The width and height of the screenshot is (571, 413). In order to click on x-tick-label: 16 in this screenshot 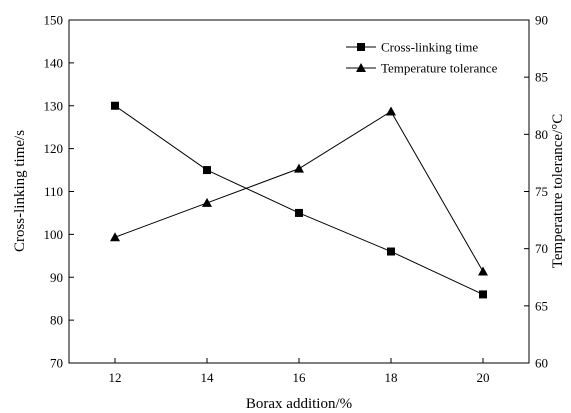, I will do `click(300, 377)`.